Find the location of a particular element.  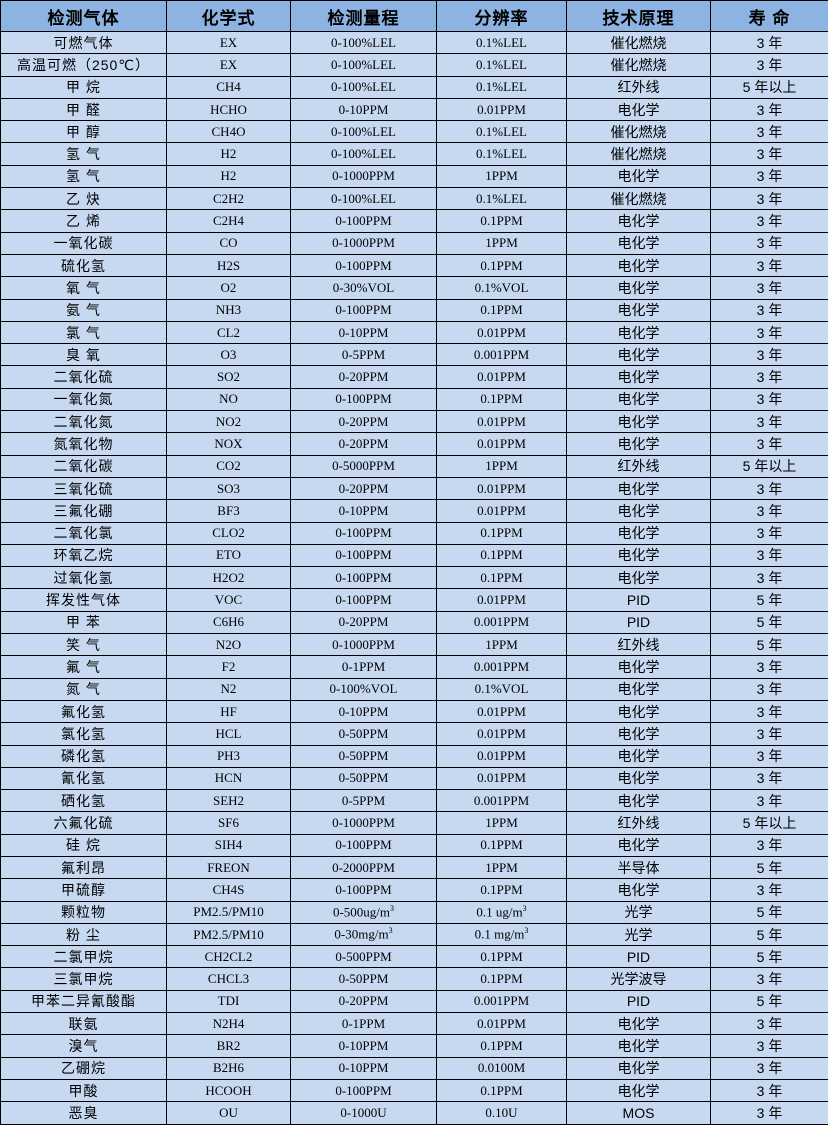

cell-formula: F2 is located at coordinates (229, 667).